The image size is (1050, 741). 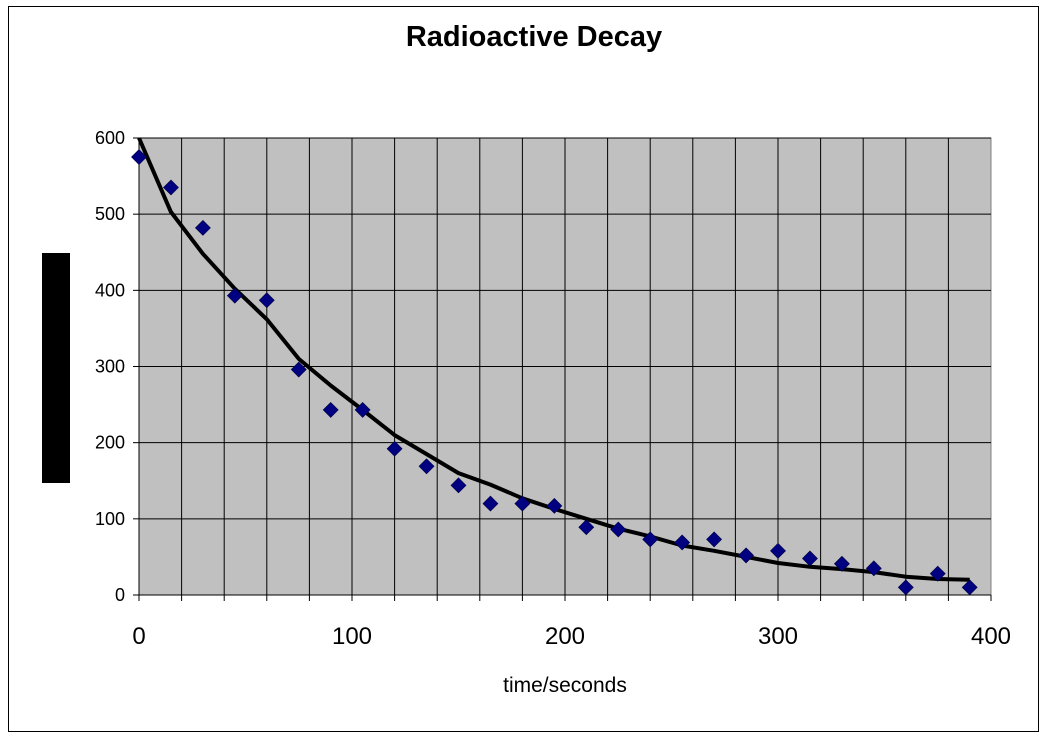 I want to click on x-tick-label: 0, so click(x=138, y=636).